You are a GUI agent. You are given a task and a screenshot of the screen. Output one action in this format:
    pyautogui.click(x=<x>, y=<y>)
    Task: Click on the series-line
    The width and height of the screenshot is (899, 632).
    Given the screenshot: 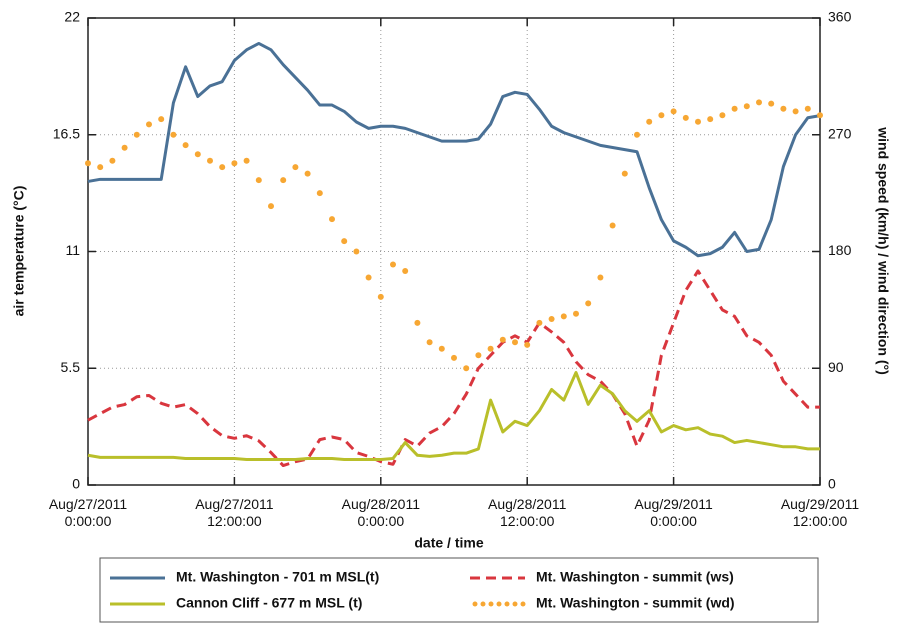 What is the action you would take?
    pyautogui.click(x=453, y=416)
    